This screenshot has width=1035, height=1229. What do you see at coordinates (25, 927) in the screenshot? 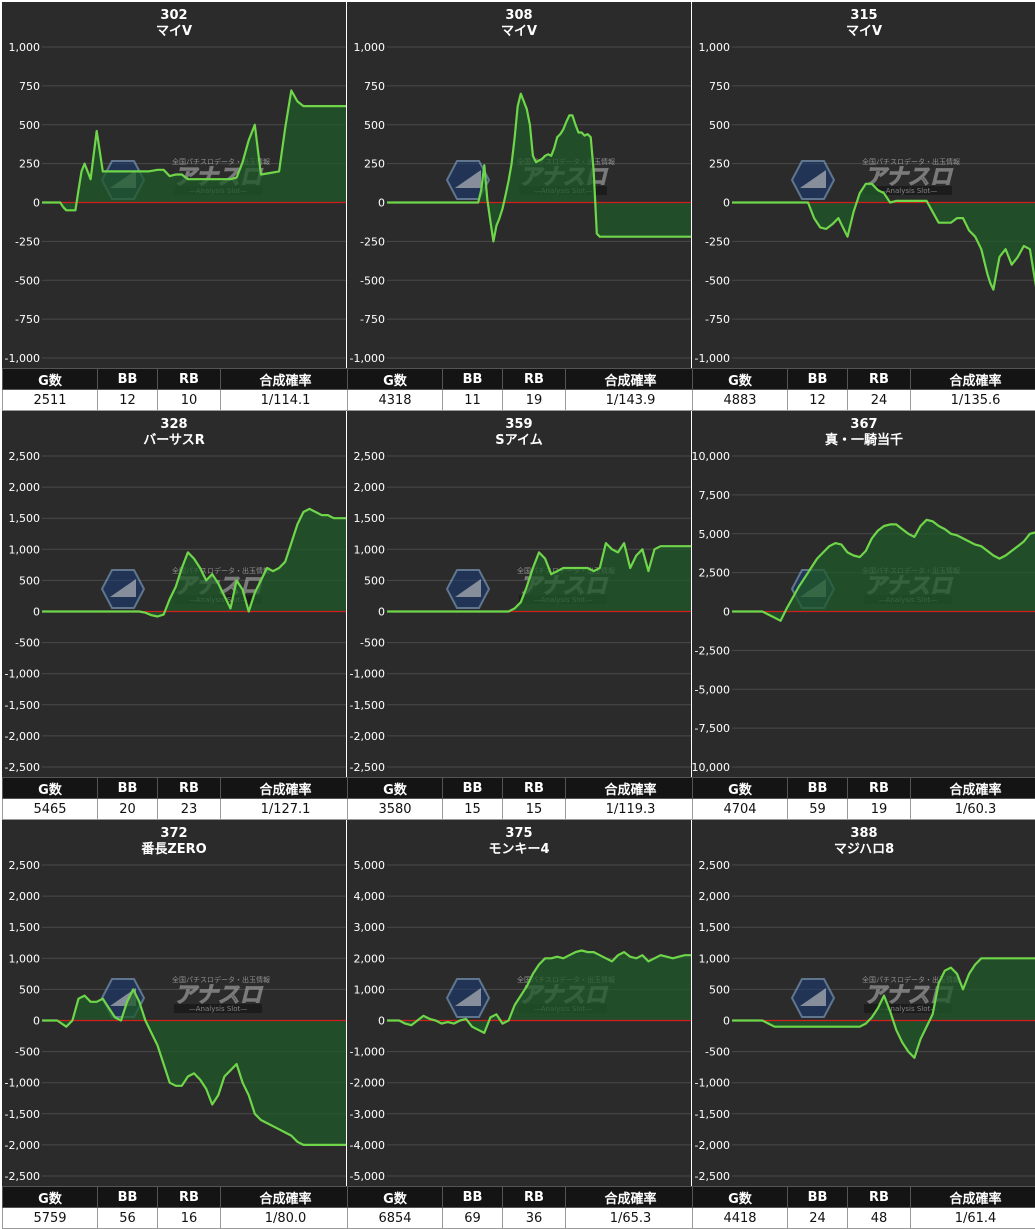
I see `y-tick-label: 1,500` at bounding box center [25, 927].